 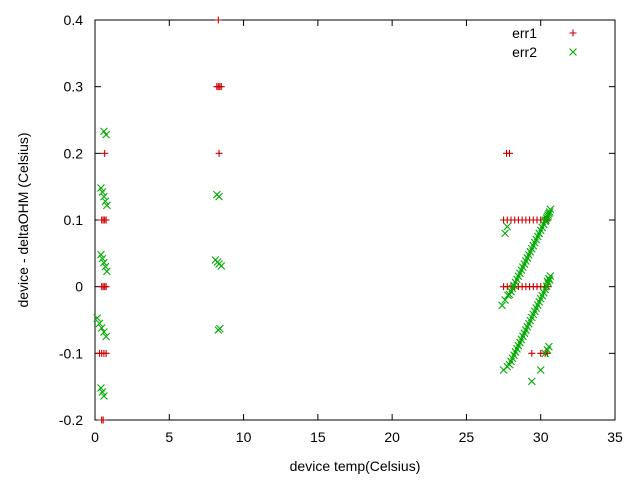 What do you see at coordinates (544, 42) in the screenshot?
I see `legend: err1 err2` at bounding box center [544, 42].